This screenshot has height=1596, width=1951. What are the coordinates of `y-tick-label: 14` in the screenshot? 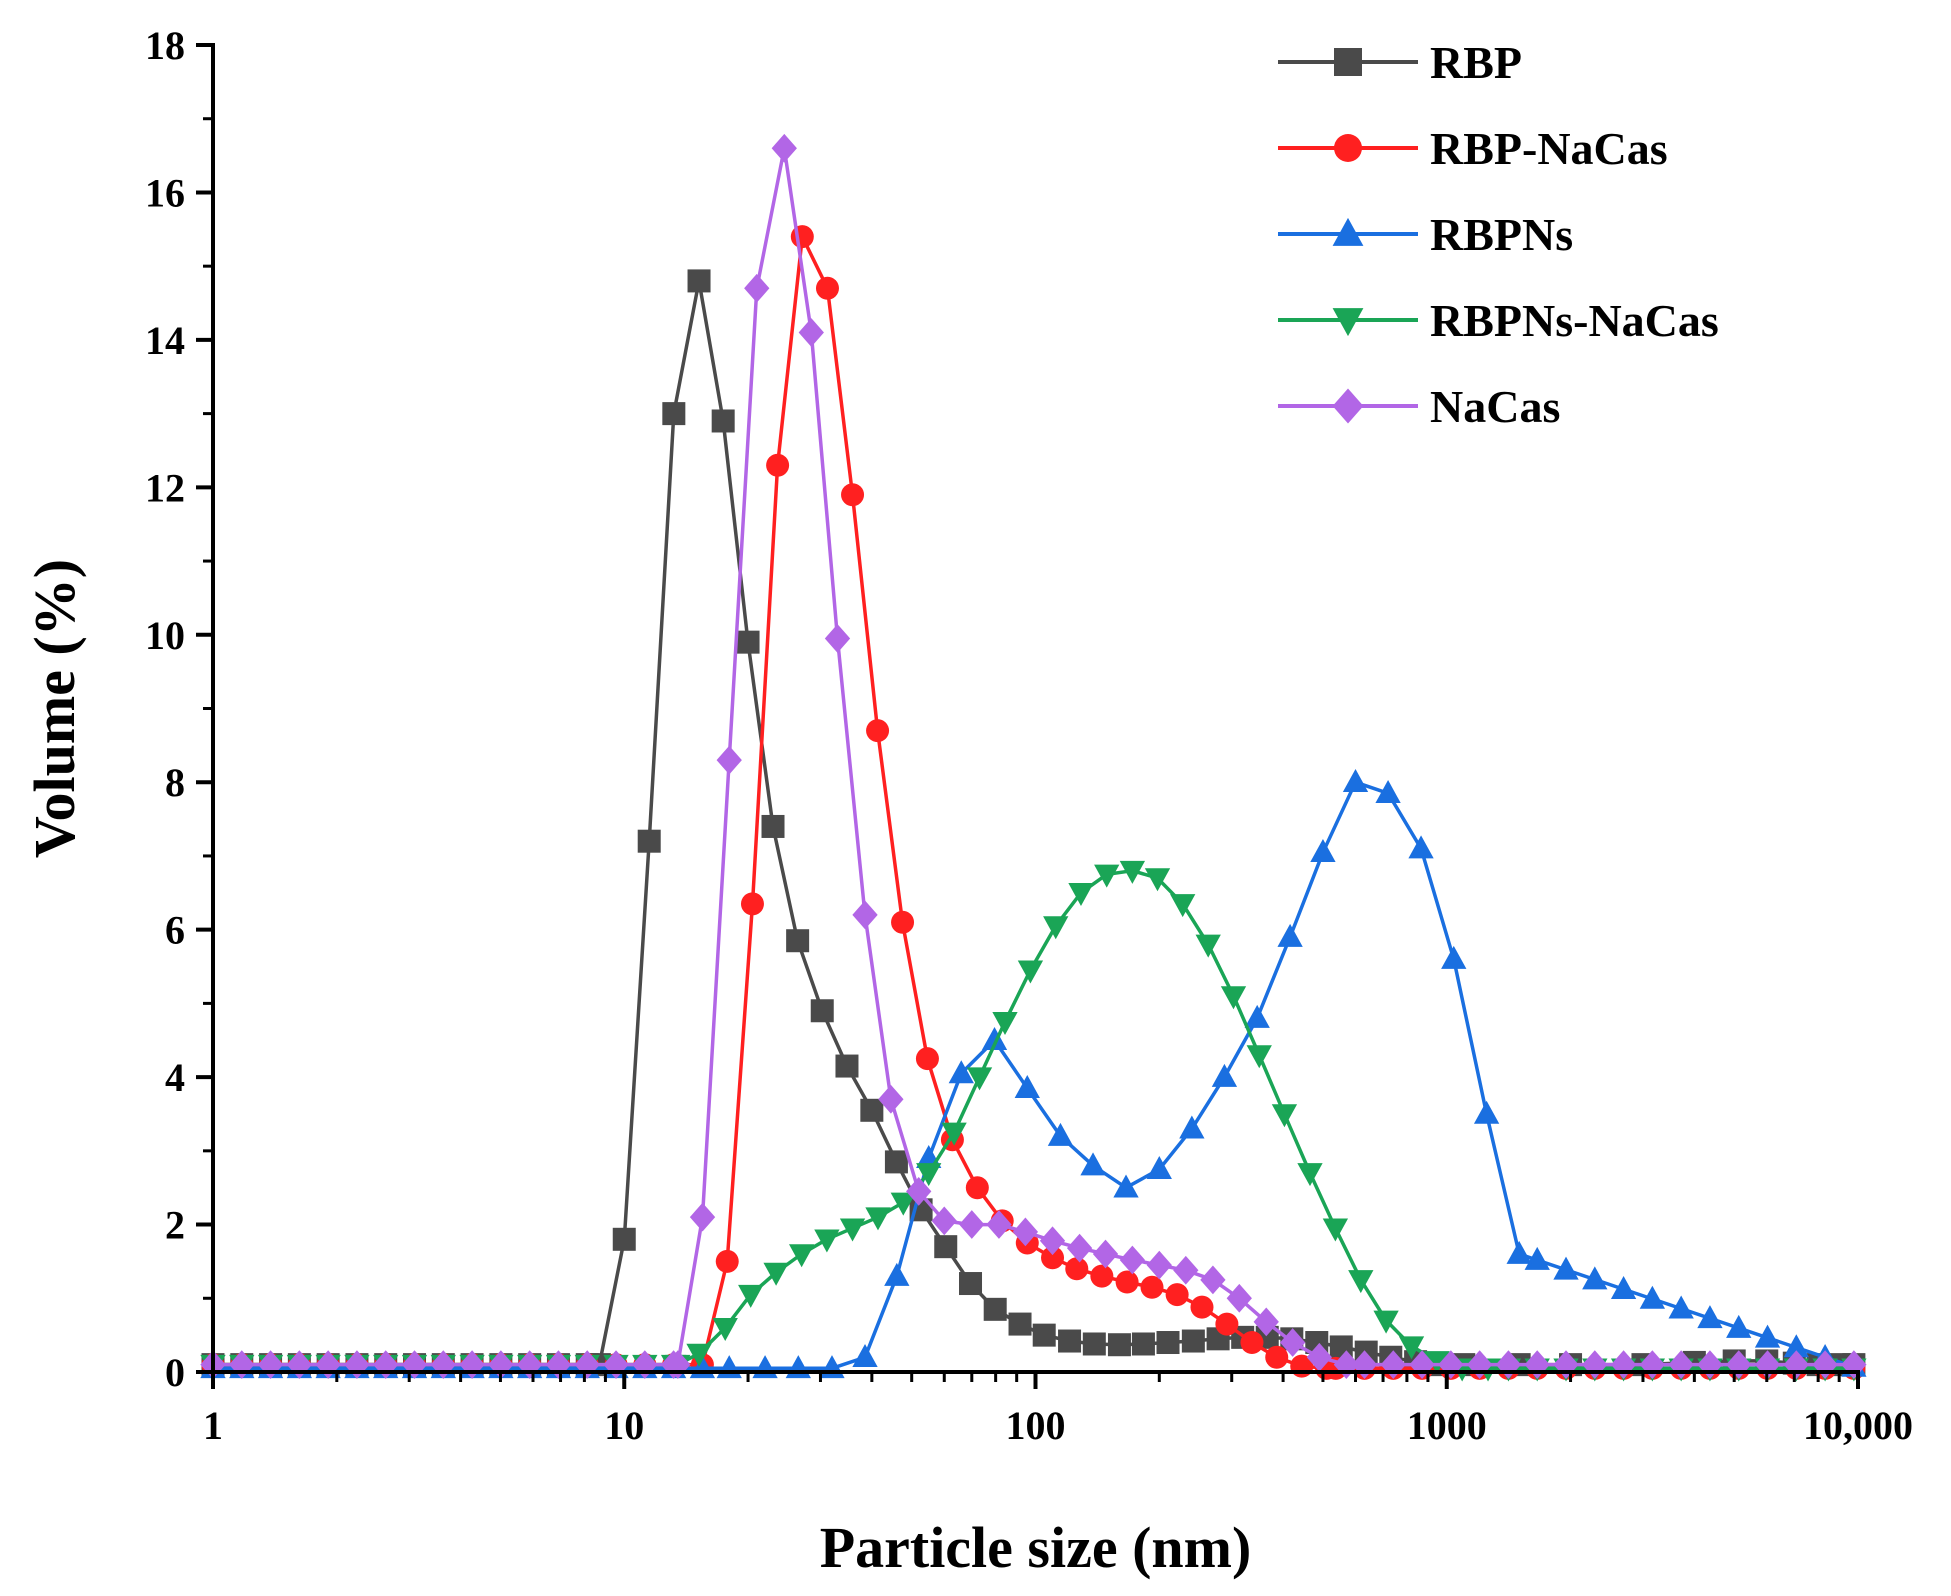 It's located at (165, 340).